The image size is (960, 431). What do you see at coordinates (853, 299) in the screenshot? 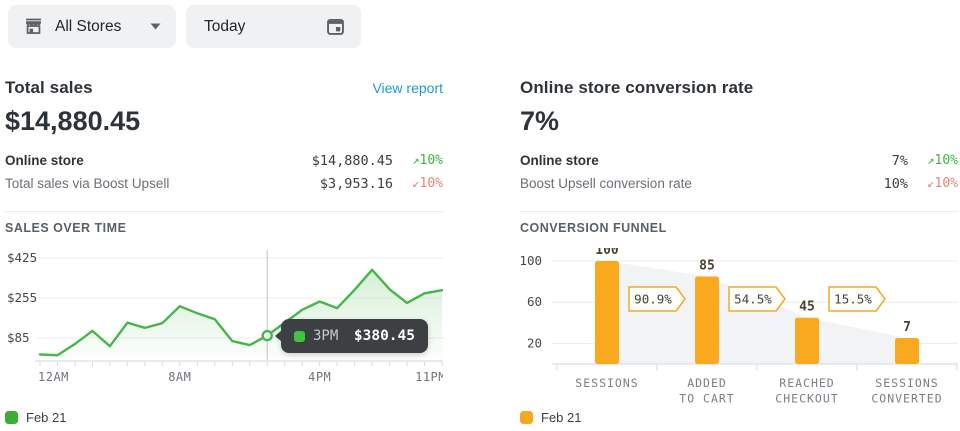
I see `svg-text: 15.5%` at bounding box center [853, 299].